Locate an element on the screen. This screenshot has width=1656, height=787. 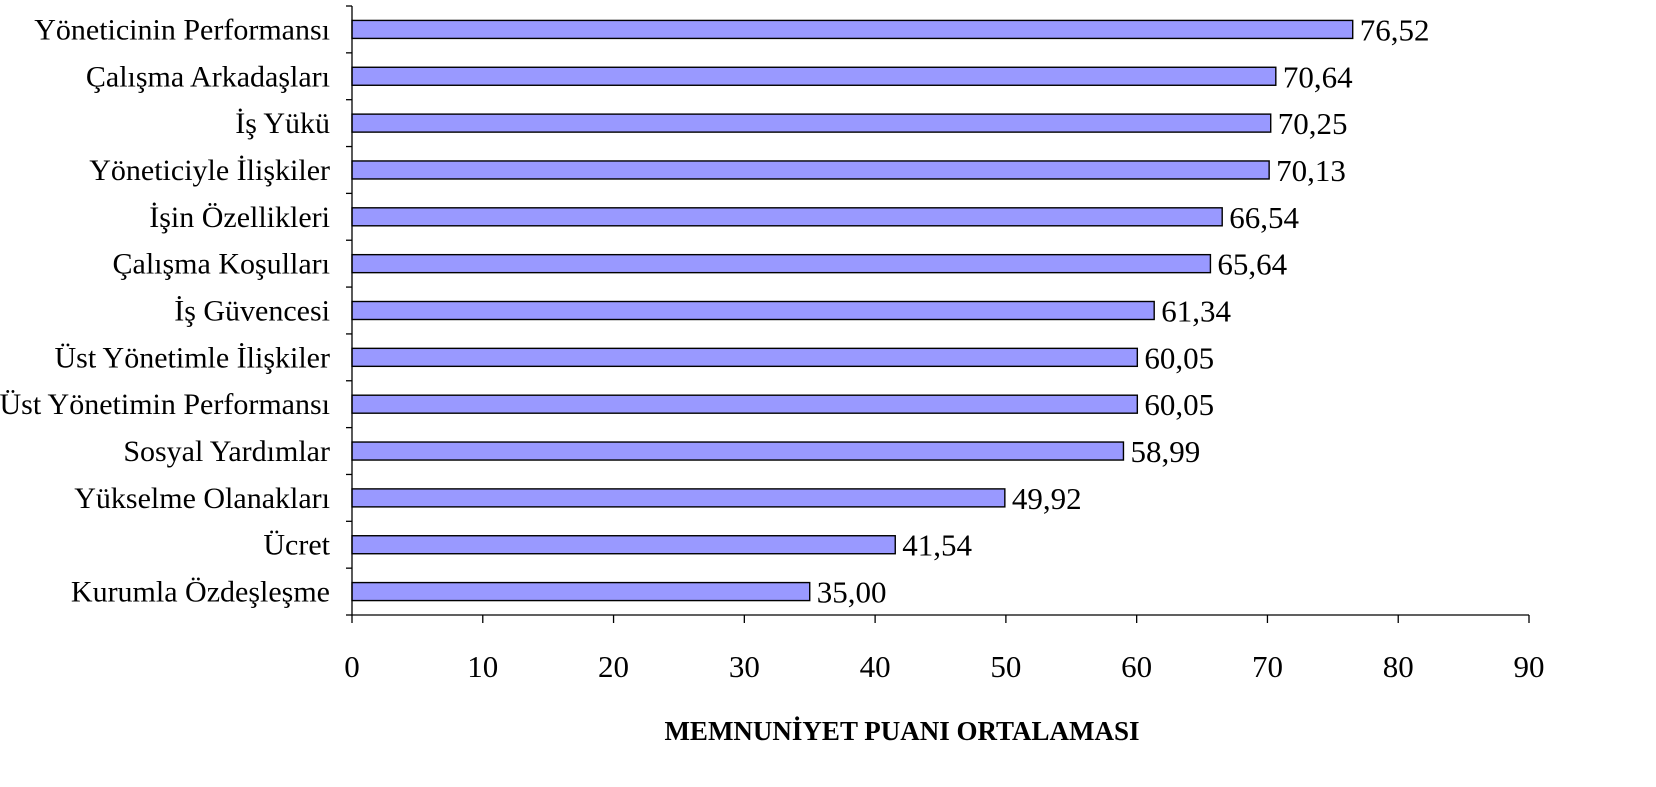
x-tick-label: 80 is located at coordinates (1398, 666).